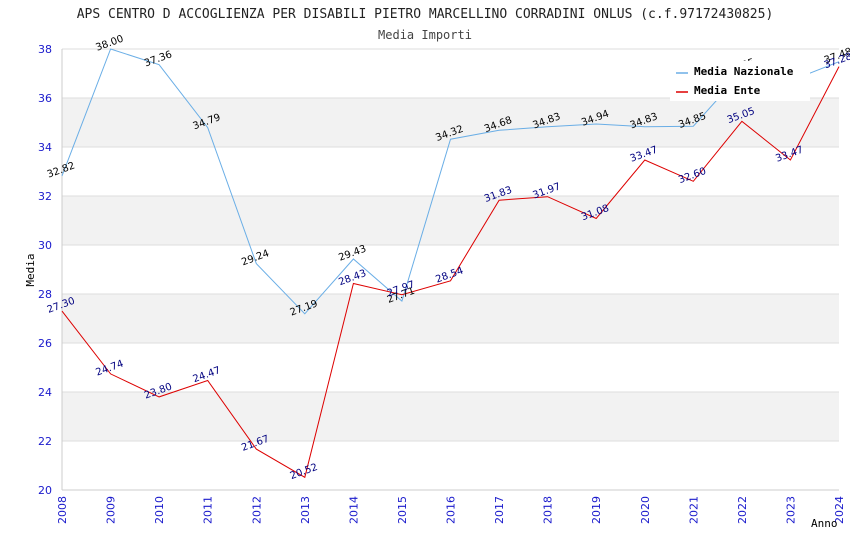 The width and height of the screenshot is (850, 550). I want to click on x-tick-label: 2022, so click(742, 510).